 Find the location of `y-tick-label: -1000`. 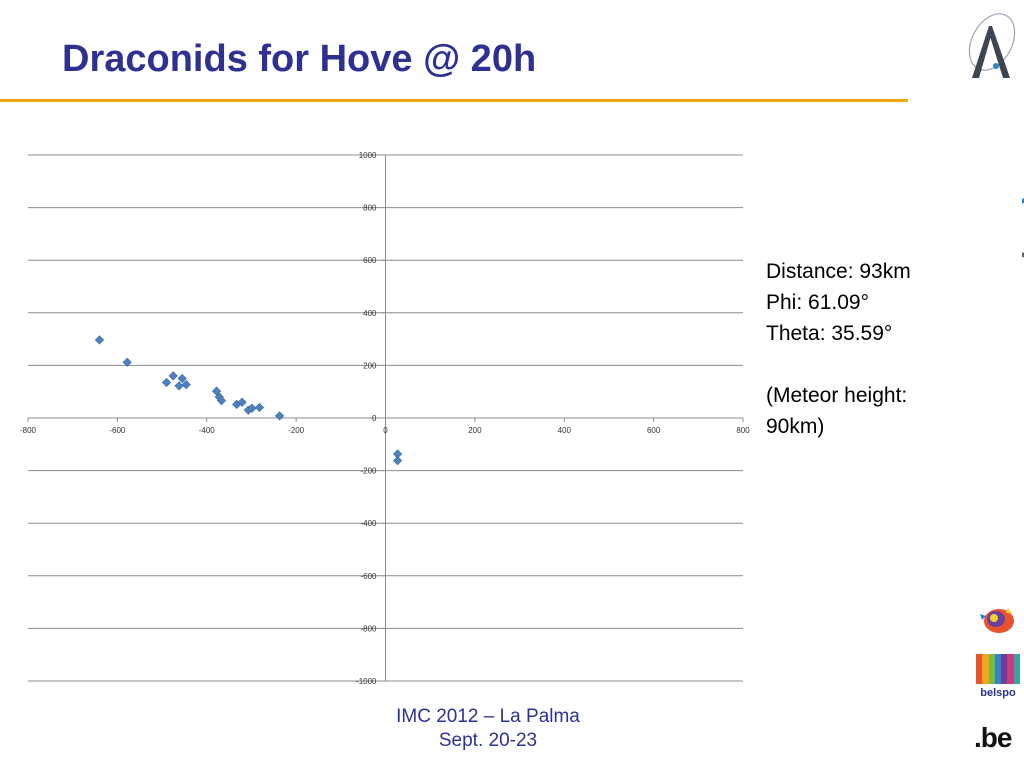

y-tick-label: -1000 is located at coordinates (366, 681).